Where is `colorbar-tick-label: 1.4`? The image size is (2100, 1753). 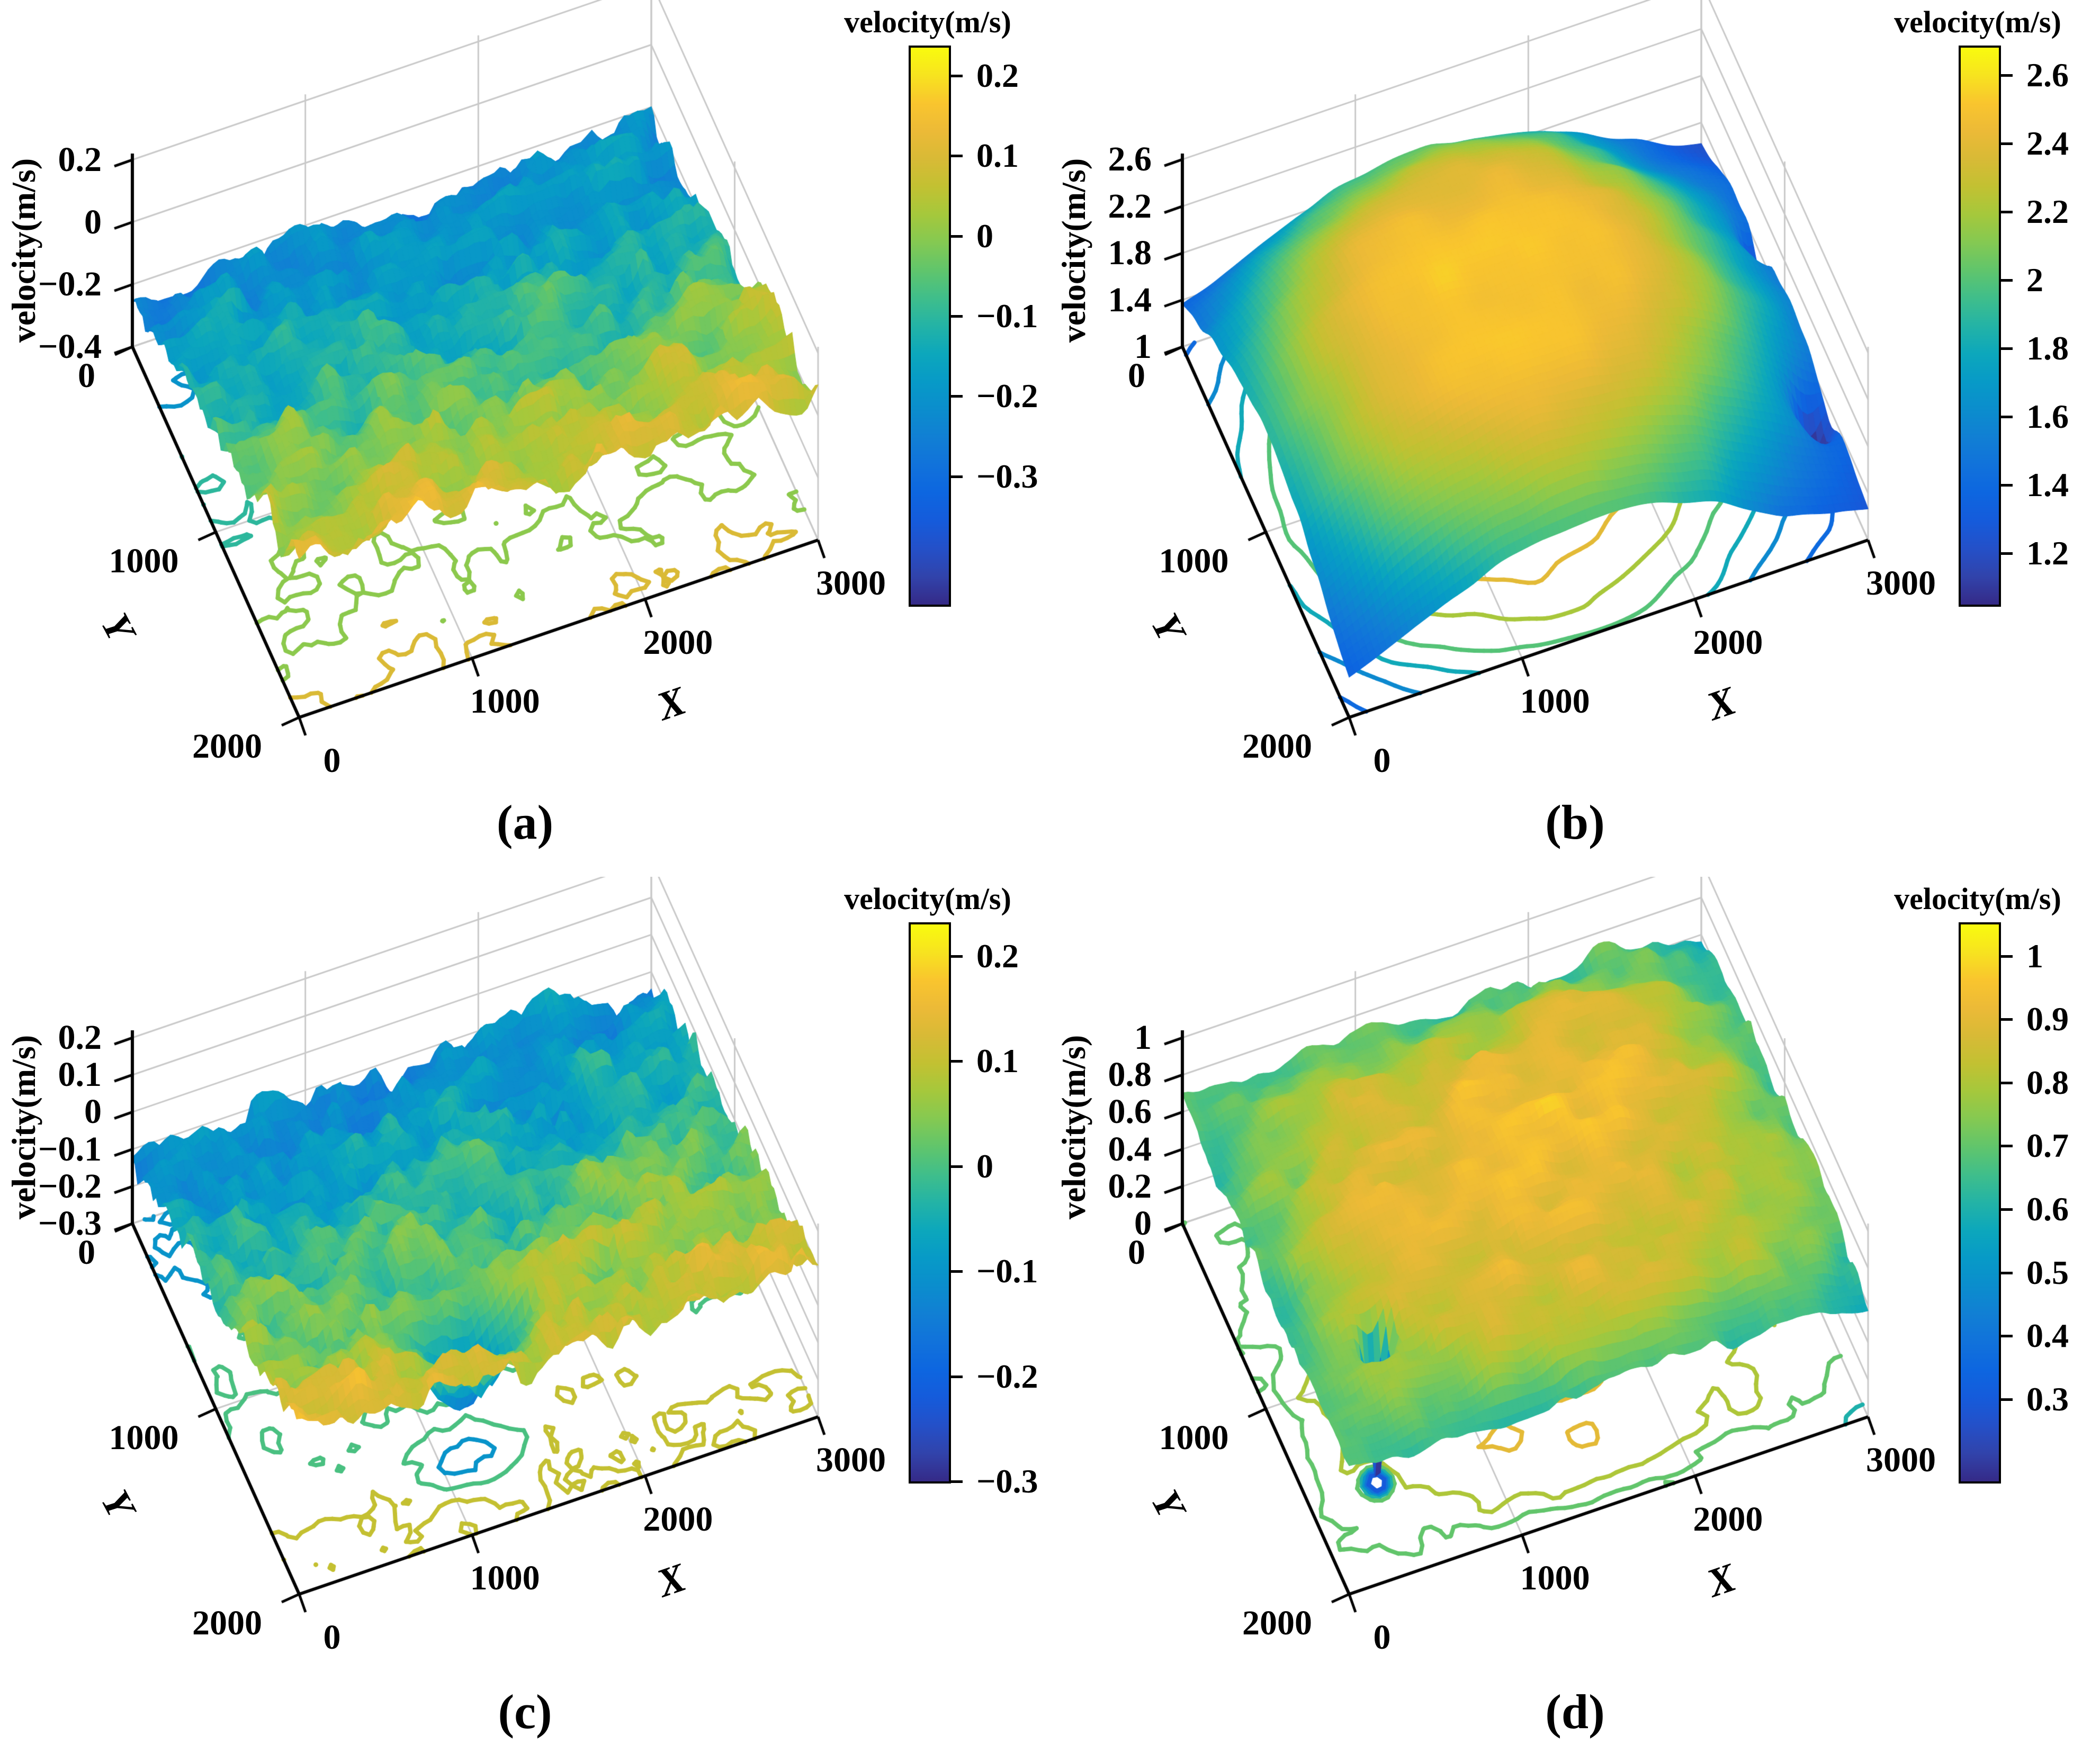
colorbar-tick-label: 1.4 is located at coordinates (2047, 485).